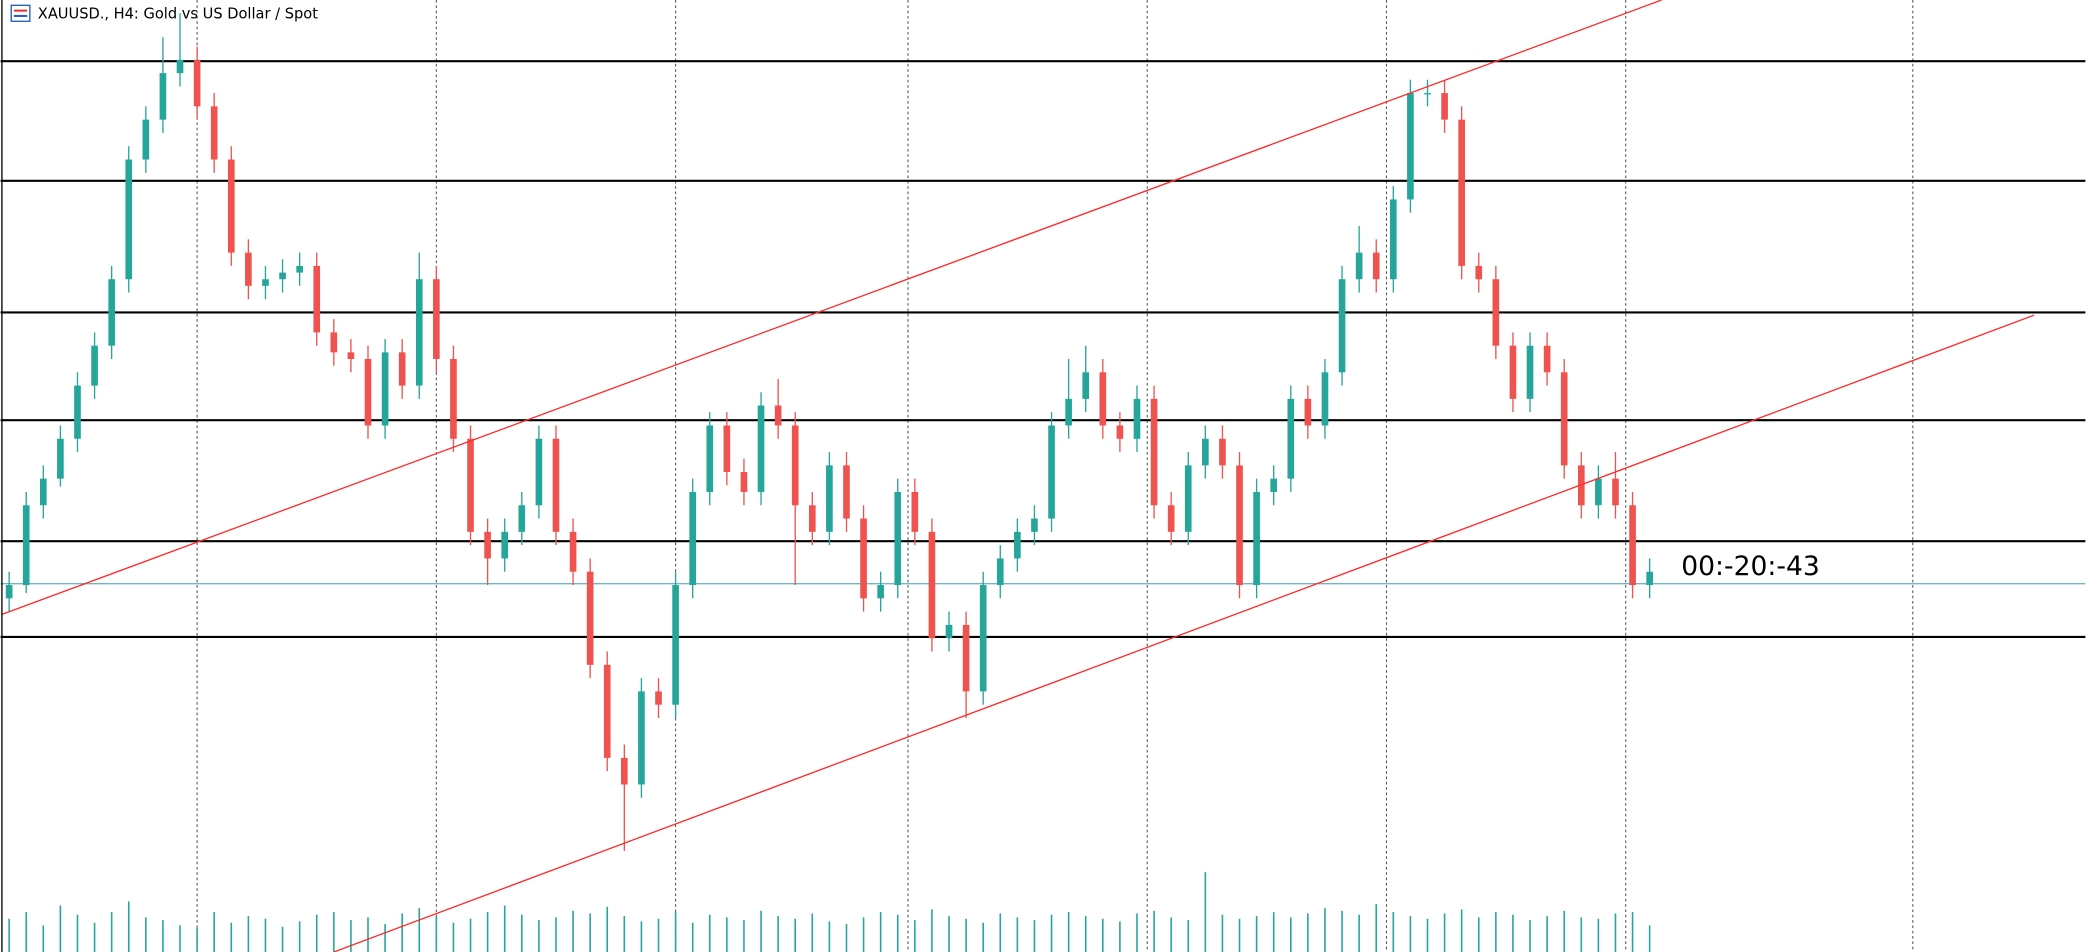 This screenshot has height=952, width=2086. I want to click on countdown: 00:-20:-43, so click(1750, 566).